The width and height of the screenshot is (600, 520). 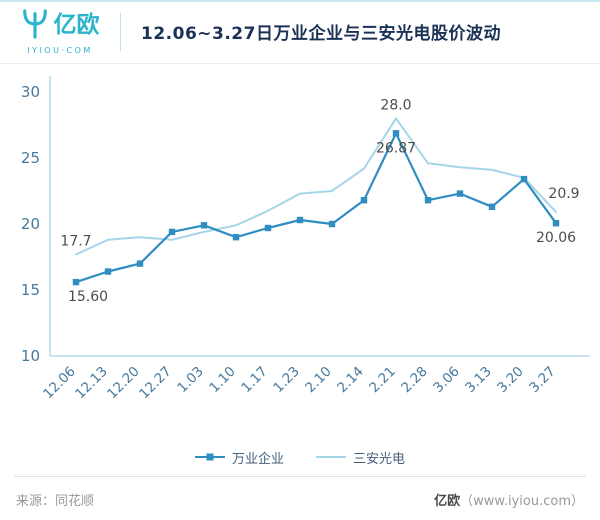 I want to click on svg-text: 2.21, so click(x=382, y=380).